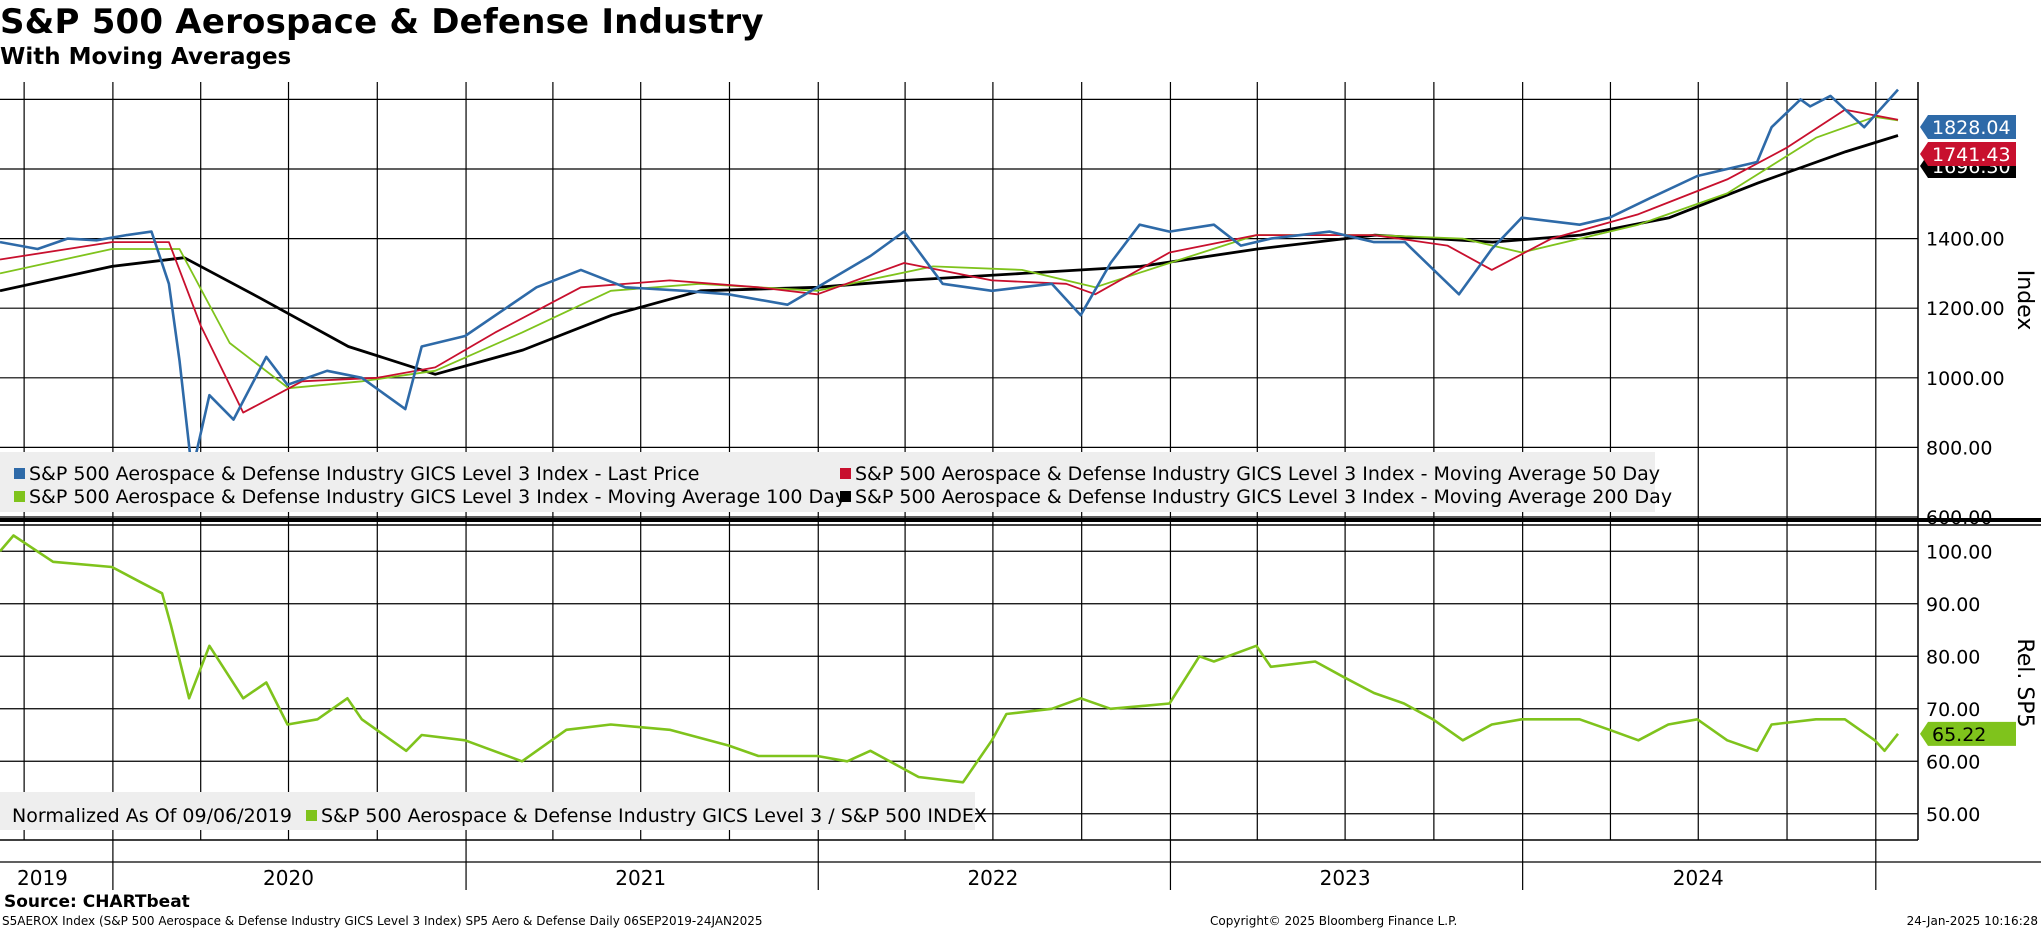 The image size is (2041, 932). What do you see at coordinates (2024, 300) in the screenshot?
I see `upper-y-axis-title: Index` at bounding box center [2024, 300].